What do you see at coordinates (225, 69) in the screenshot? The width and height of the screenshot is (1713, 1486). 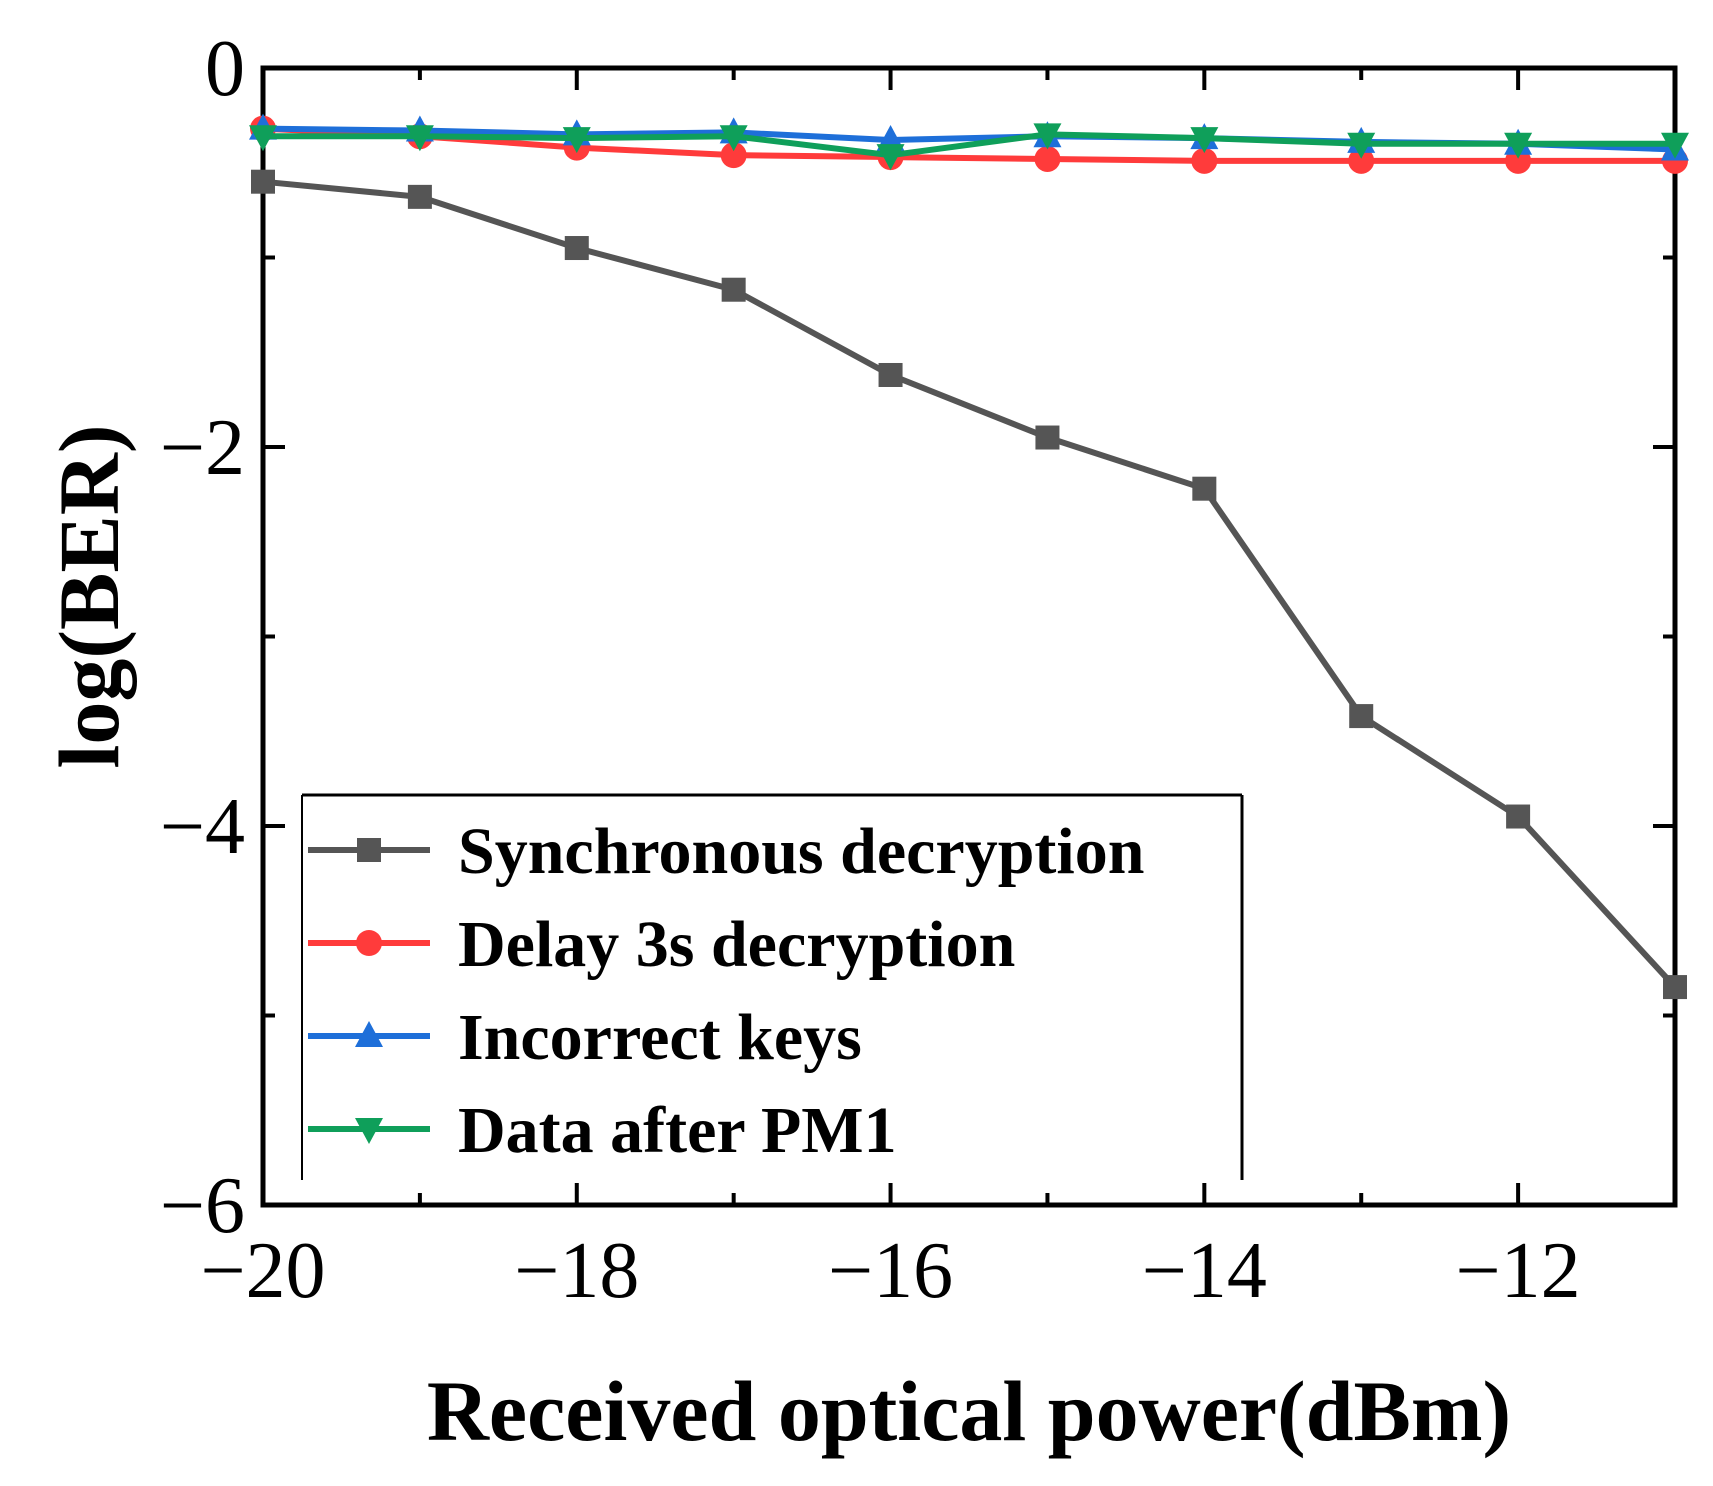 I see `y-tick-label: 0` at bounding box center [225, 69].